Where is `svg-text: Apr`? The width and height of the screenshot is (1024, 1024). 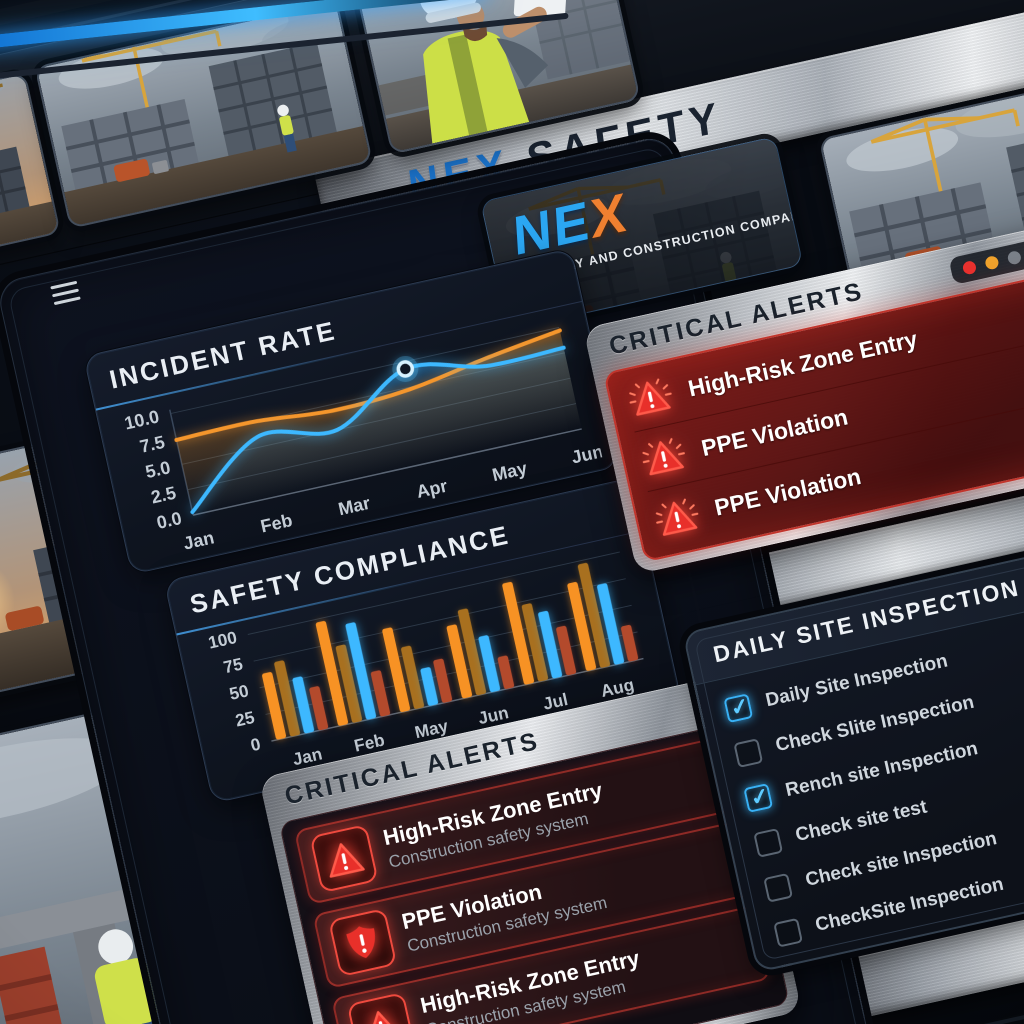
svg-text: Apr is located at coordinates (432, 489).